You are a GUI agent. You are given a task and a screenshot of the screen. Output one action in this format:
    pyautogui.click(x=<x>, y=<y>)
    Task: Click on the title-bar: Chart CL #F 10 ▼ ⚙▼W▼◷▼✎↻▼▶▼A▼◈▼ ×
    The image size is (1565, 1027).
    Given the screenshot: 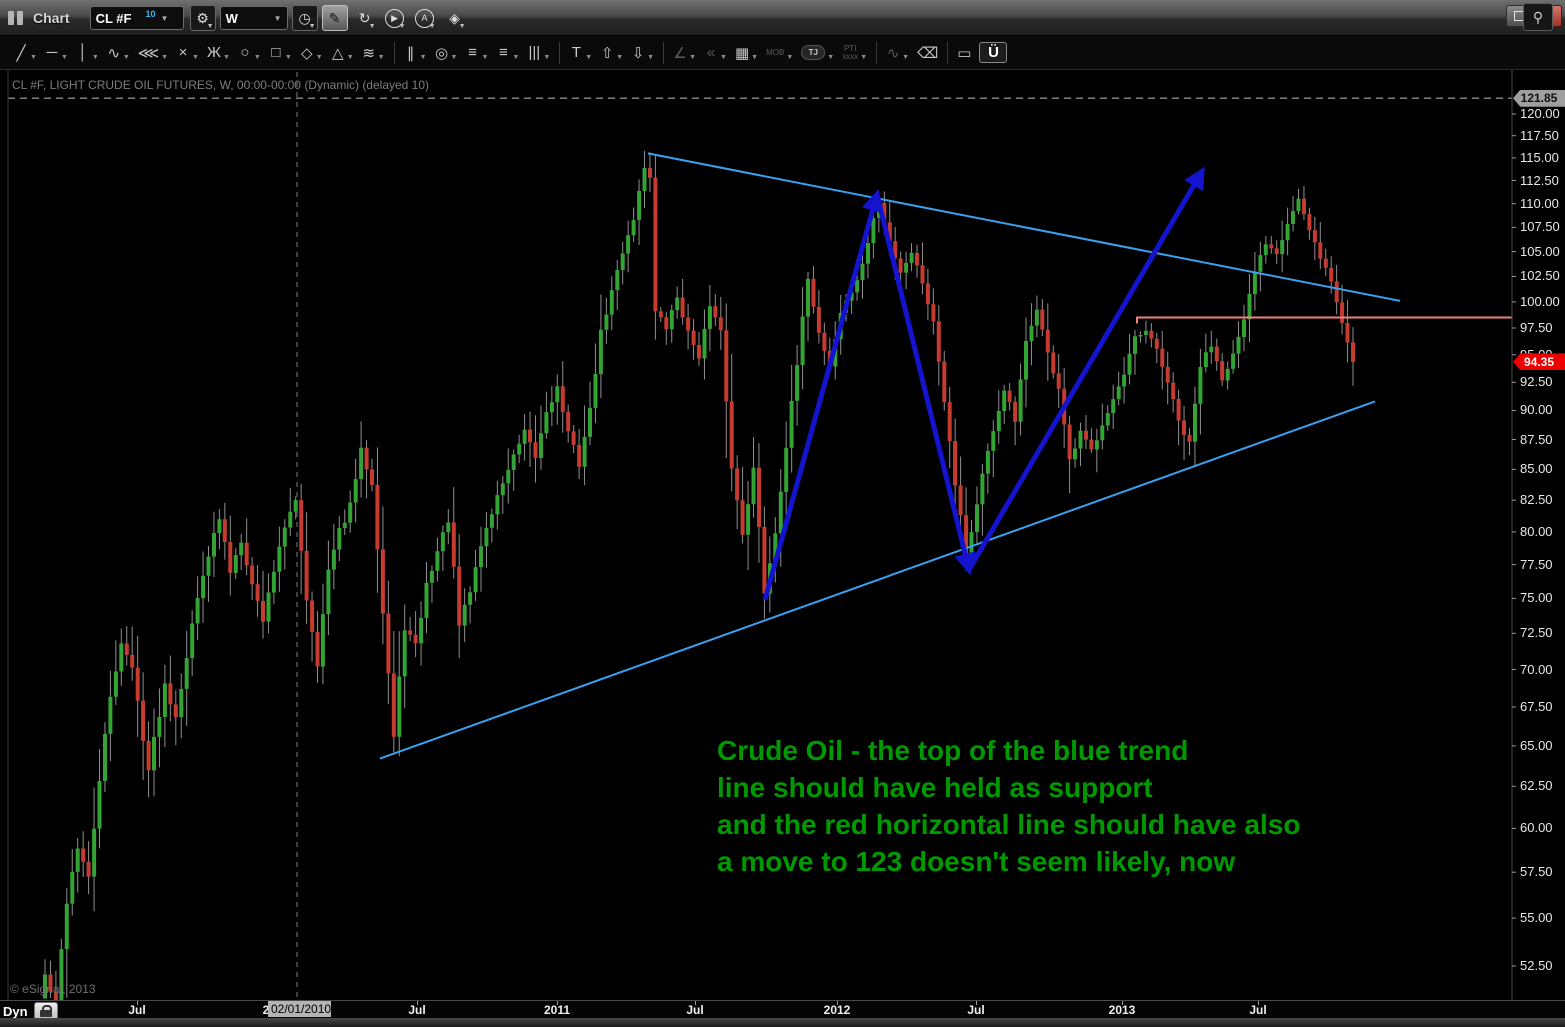 What is the action you would take?
    pyautogui.click(x=782, y=18)
    